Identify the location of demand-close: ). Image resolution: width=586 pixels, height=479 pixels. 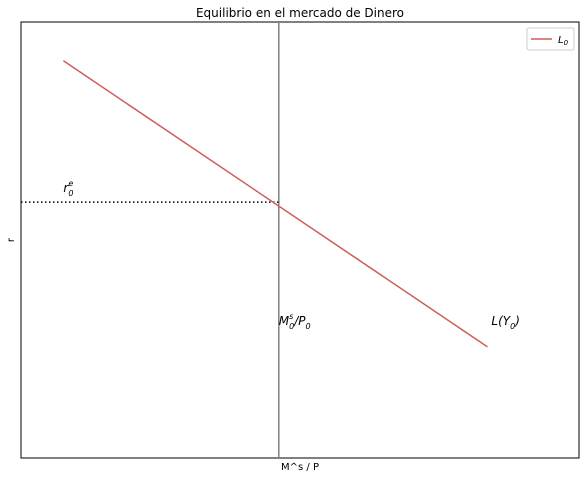
(517, 321).